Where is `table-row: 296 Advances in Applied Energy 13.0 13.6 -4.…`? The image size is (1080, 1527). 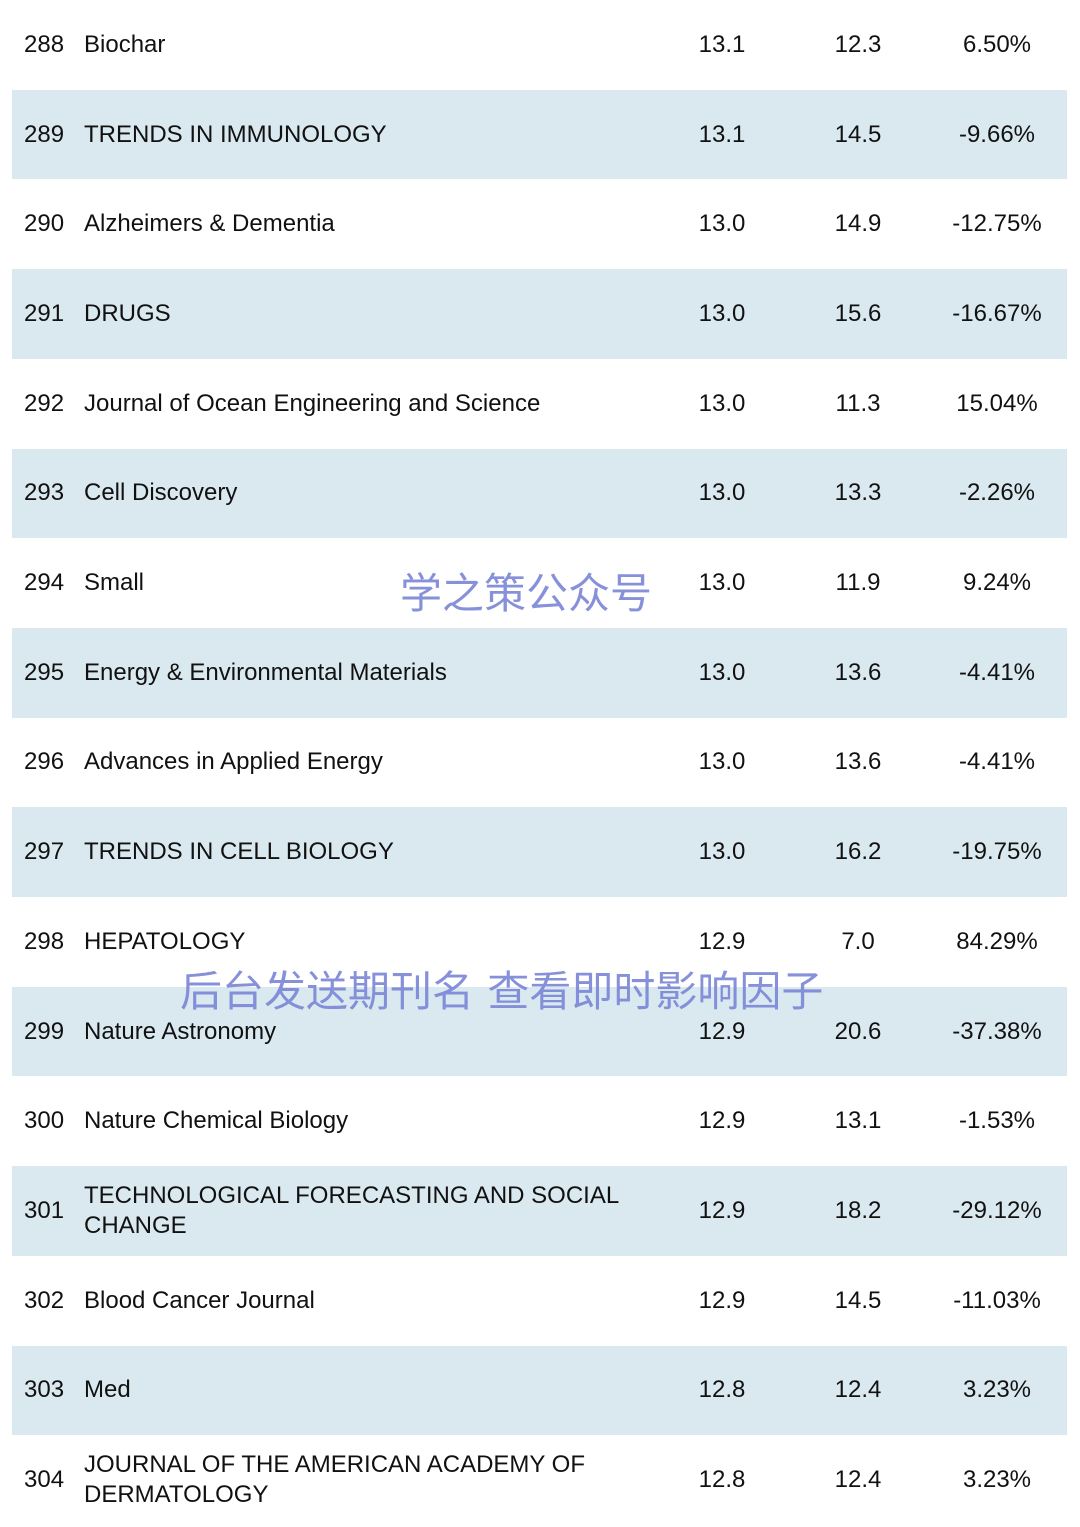 table-row: 296 Advances in Applied Energy 13.0 13.6 -4.… is located at coordinates (539, 763).